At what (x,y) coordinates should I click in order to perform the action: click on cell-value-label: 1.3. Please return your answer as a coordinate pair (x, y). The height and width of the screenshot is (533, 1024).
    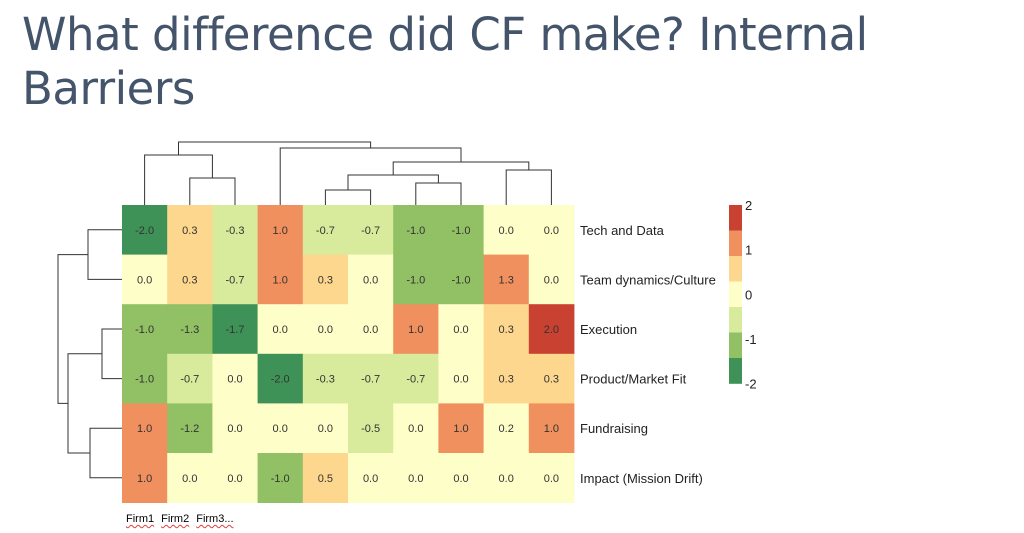
    Looking at the image, I should click on (506, 280).